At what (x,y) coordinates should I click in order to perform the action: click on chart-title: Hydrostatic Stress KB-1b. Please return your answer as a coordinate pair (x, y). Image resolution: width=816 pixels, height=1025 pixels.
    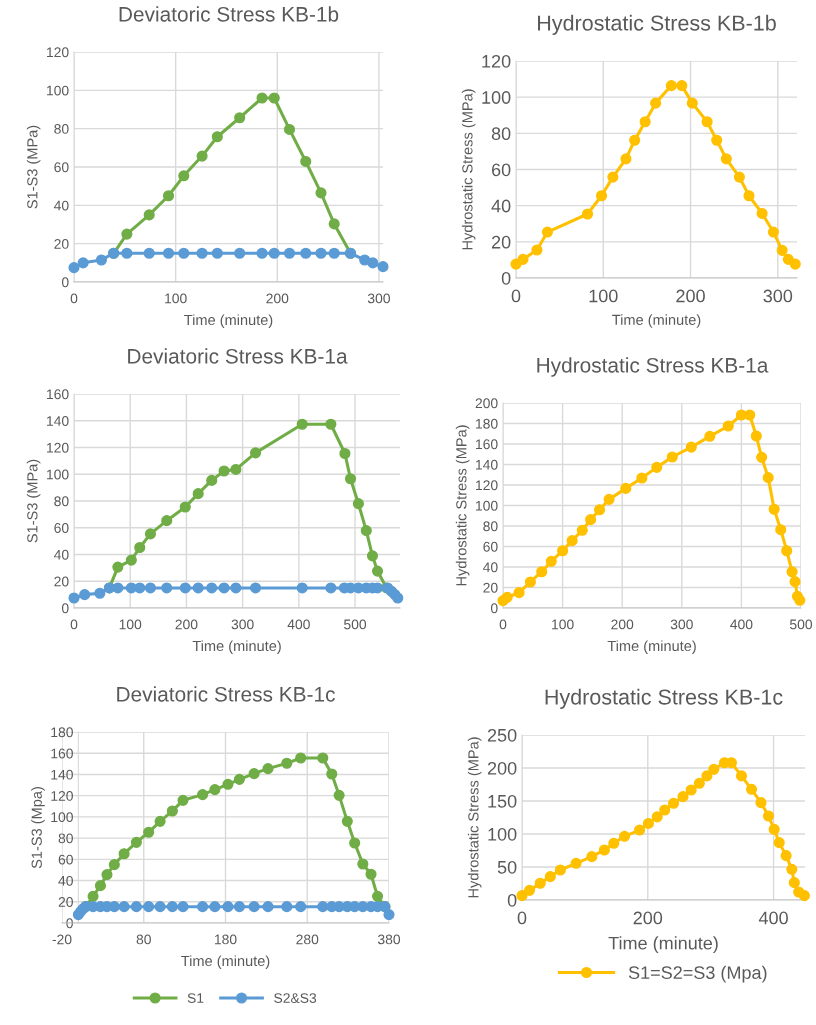
    Looking at the image, I should click on (657, 24).